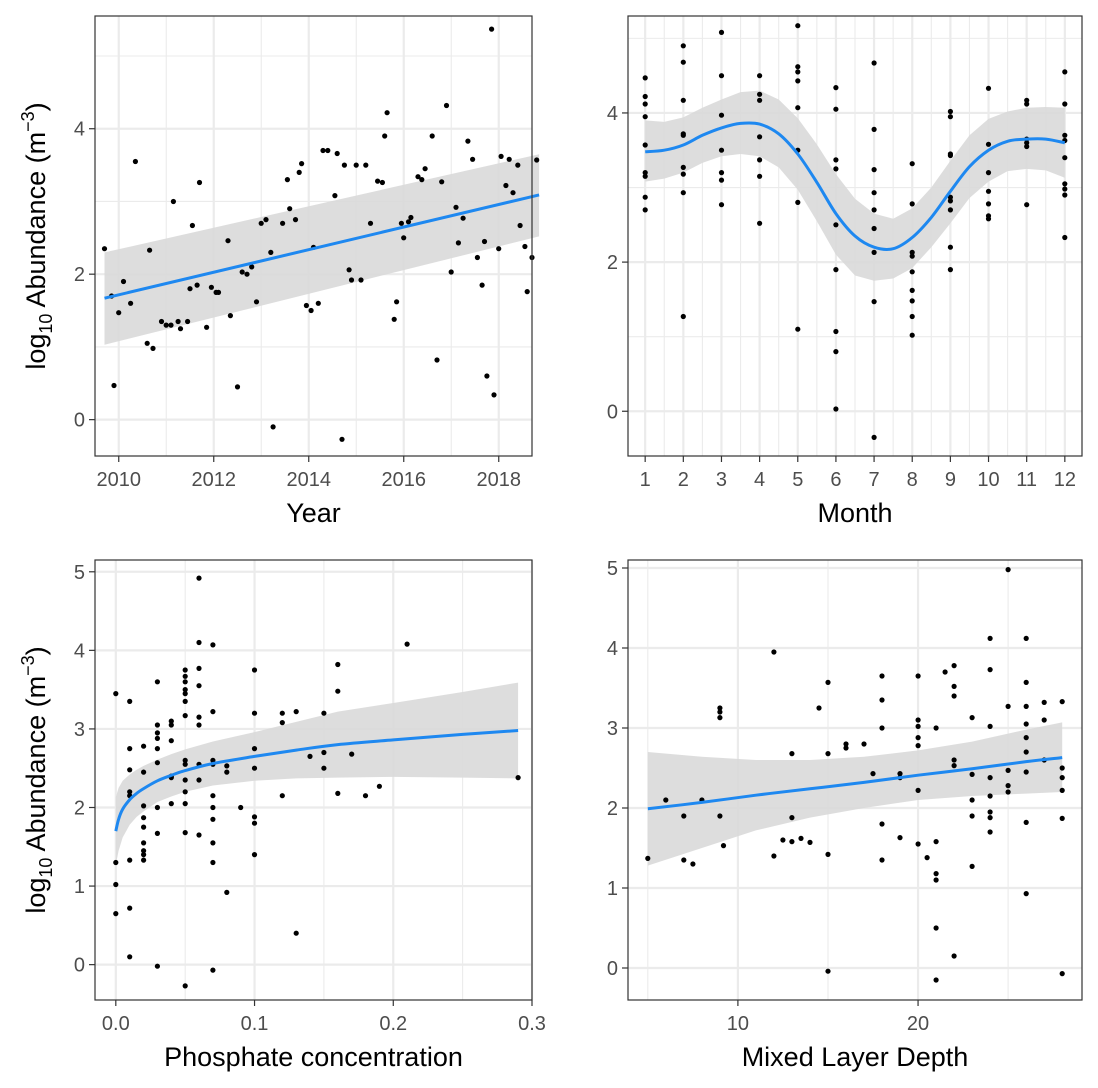 The height and width of the screenshot is (1088, 1098). I want to click on y-tick-label: 4, so click(612, 649).